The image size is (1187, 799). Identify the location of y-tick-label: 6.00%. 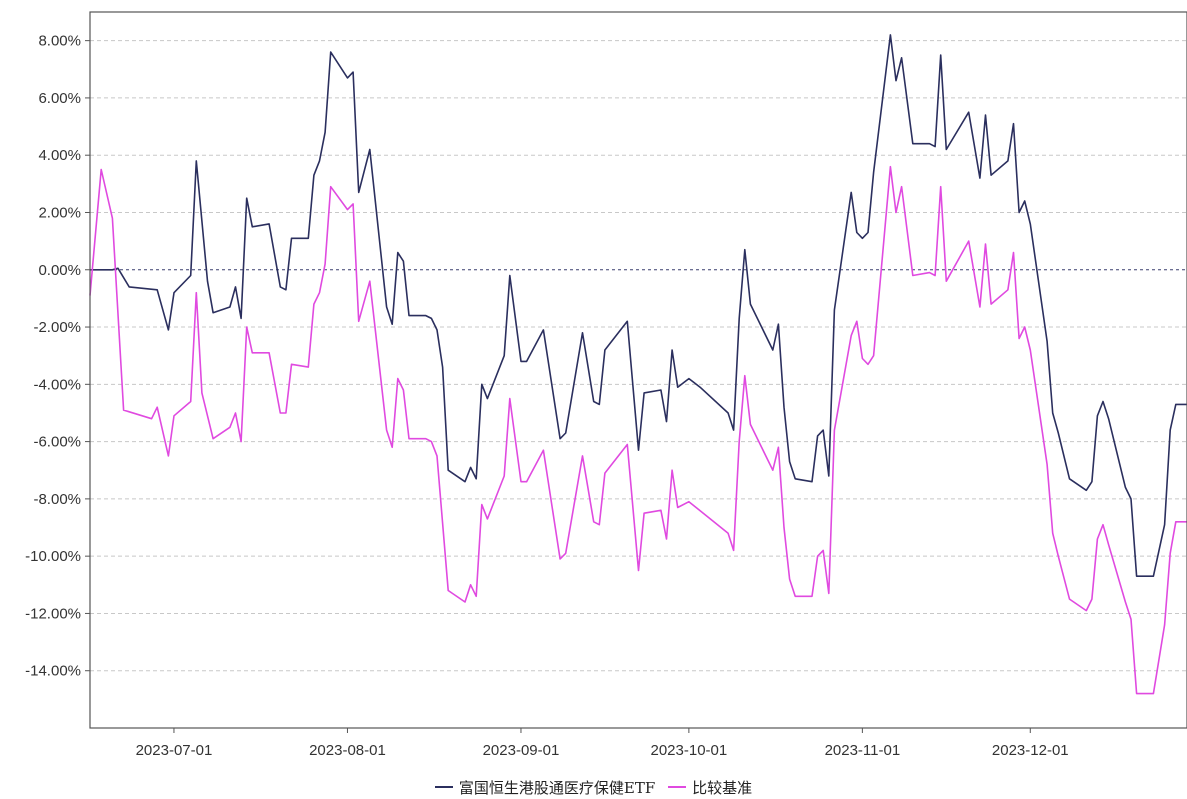
(59, 98).